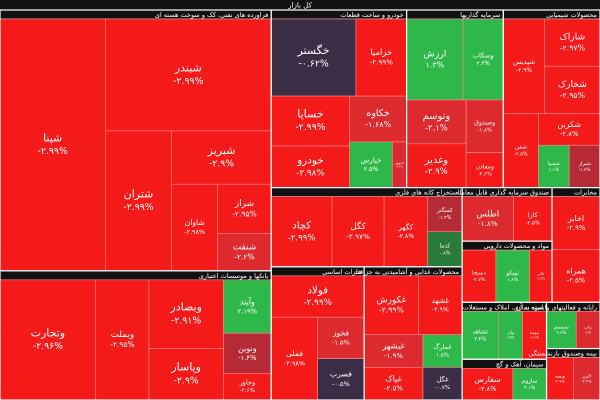 This screenshot has width=600, height=400. What do you see at coordinates (573, 37) in the screenshot?
I see `tile-label: شاراک` at bounding box center [573, 37].